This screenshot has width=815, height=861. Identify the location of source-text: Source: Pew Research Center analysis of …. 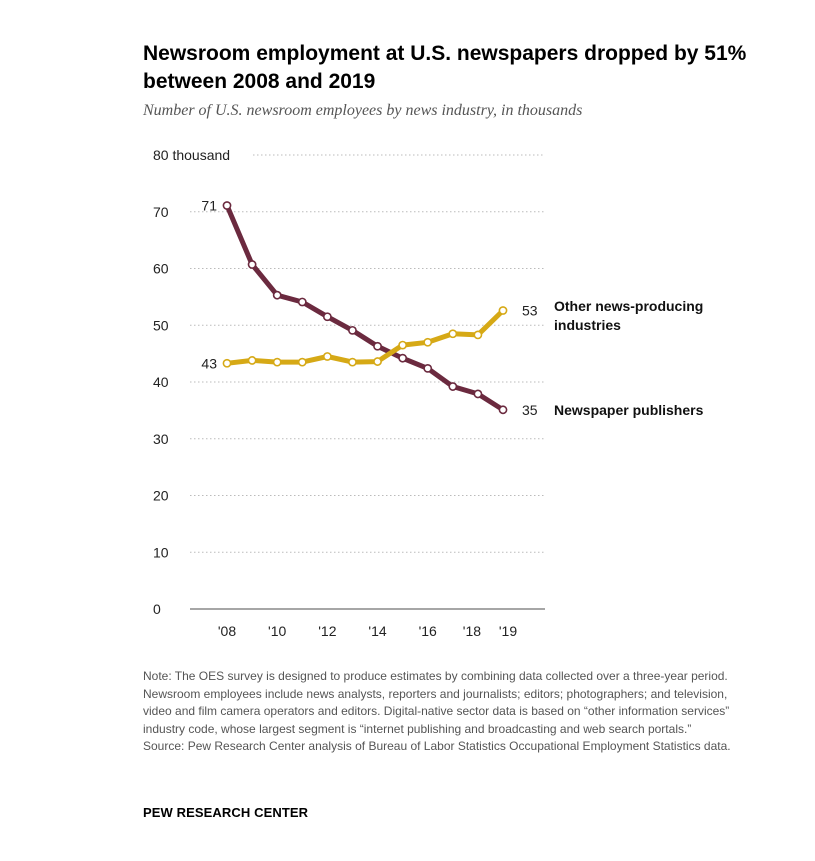
(437, 746).